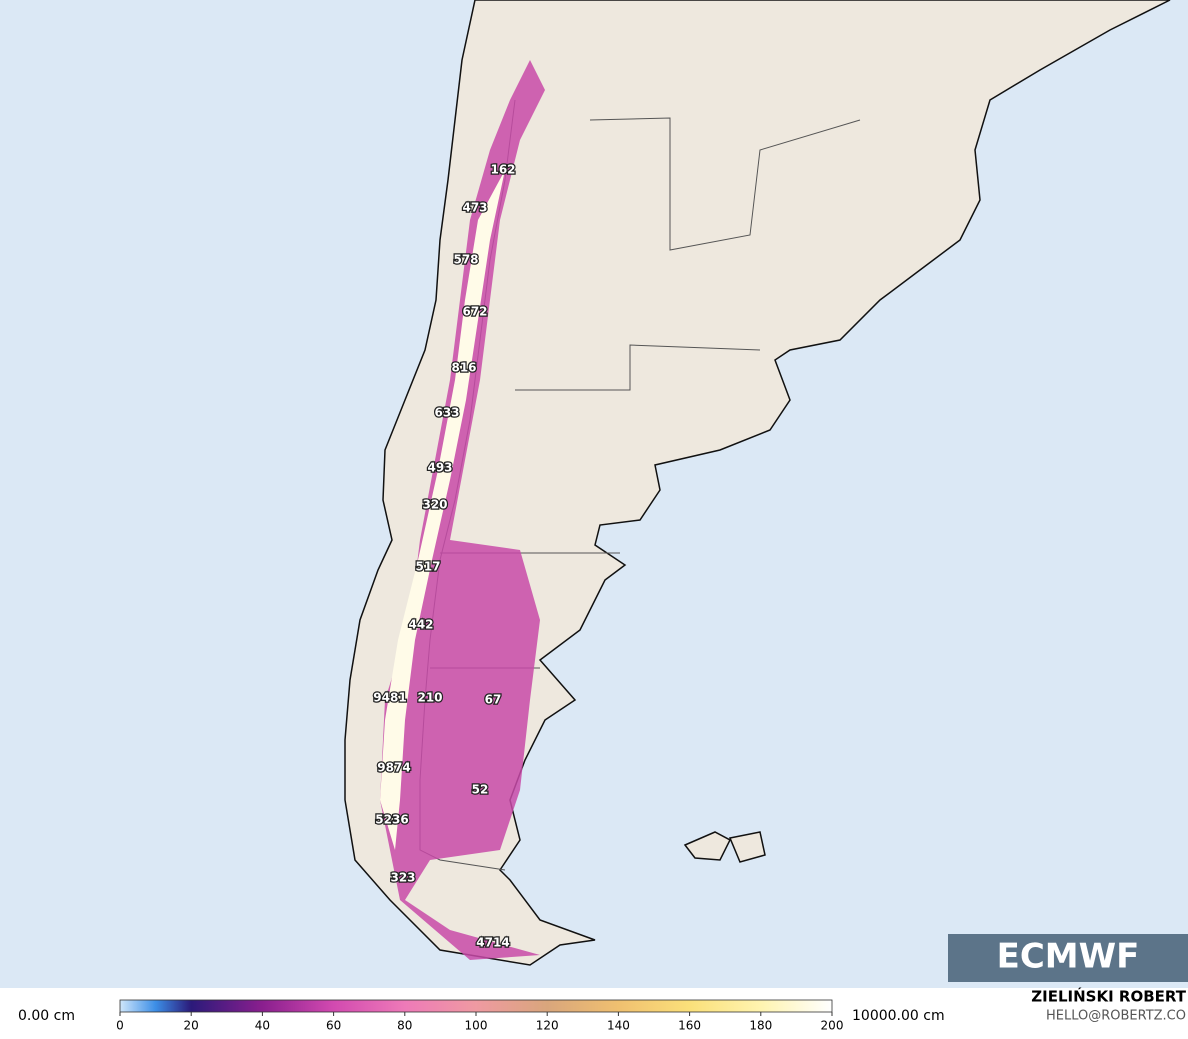  Describe the element at coordinates (429, 698) in the screenshot. I see `value-label: 210` at that location.